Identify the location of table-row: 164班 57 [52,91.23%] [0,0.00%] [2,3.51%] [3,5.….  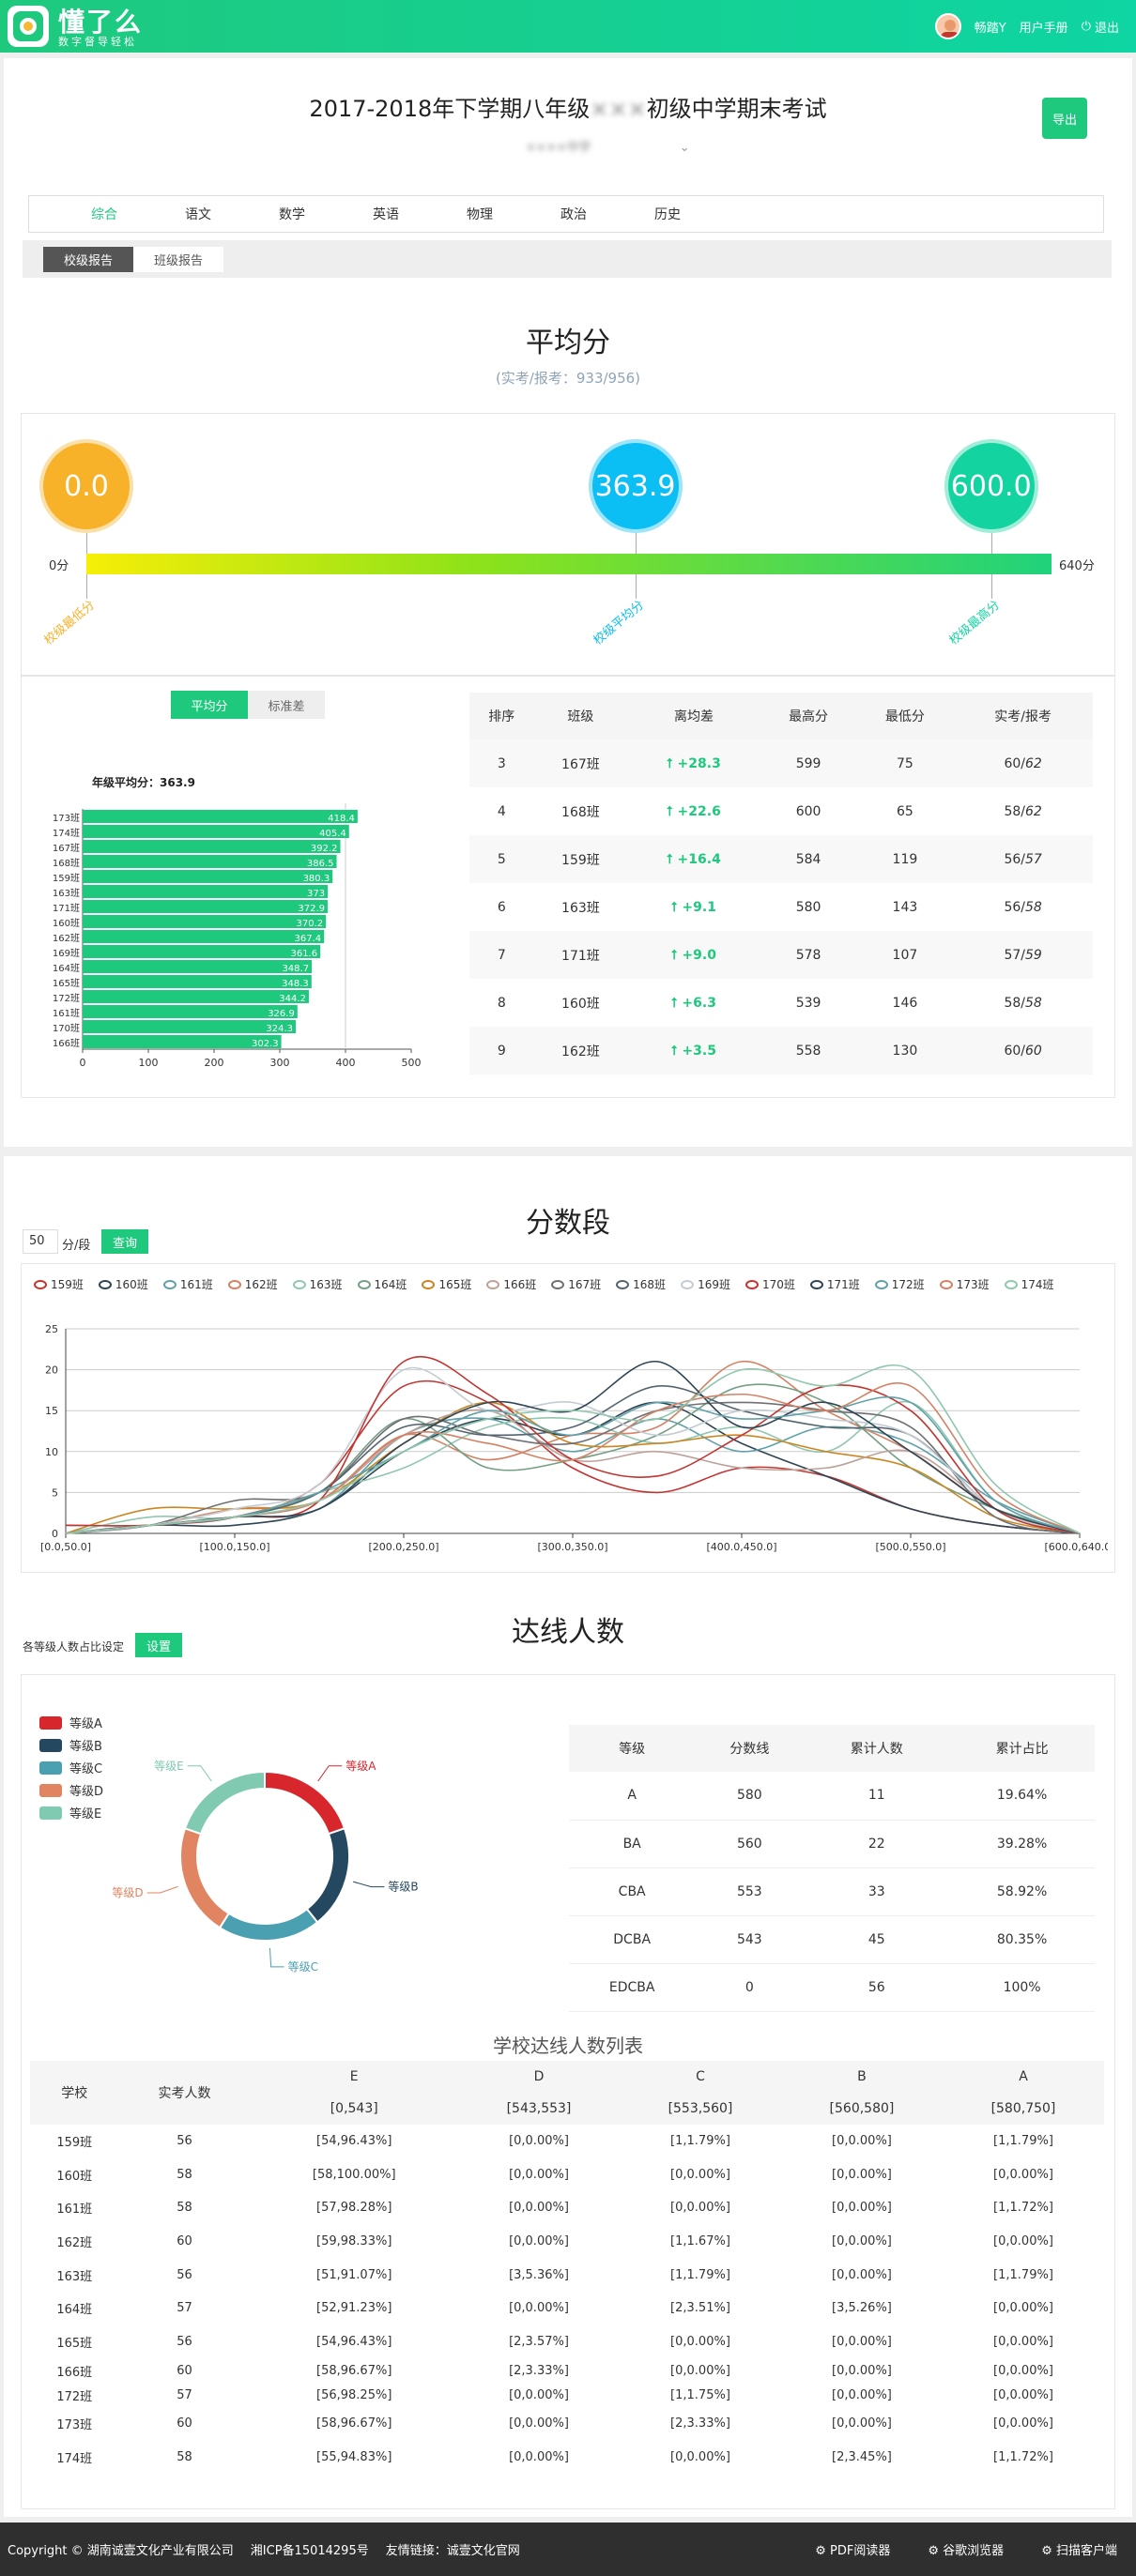
(567, 2308).